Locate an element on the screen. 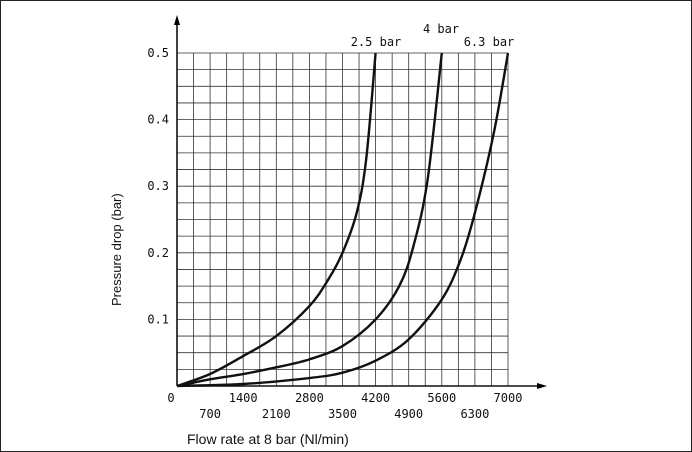 This screenshot has width=692, height=452. x-axis-arrow is located at coordinates (542, 386).